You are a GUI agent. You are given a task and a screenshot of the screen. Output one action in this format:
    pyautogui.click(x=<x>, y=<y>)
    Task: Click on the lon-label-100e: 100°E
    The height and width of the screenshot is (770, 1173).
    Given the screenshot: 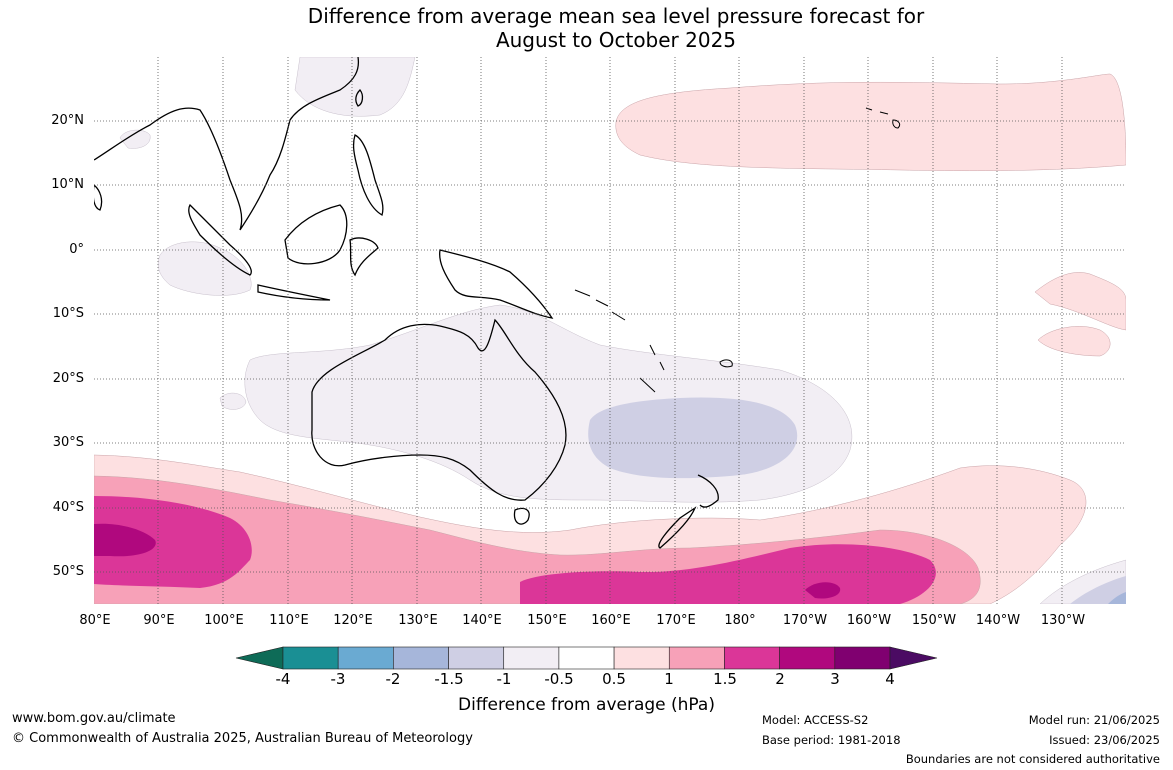 What is the action you would take?
    pyautogui.click(x=224, y=620)
    